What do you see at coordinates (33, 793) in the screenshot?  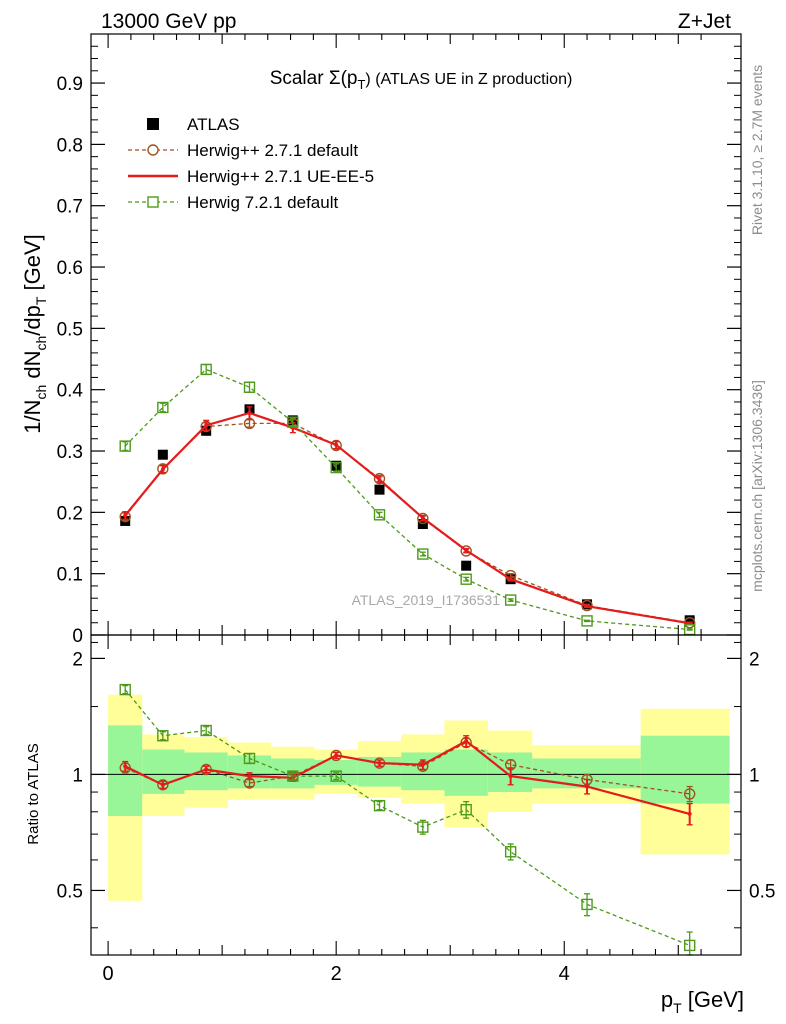 I see `ratio-ylabel: Ratio to ATLAS` at bounding box center [33, 793].